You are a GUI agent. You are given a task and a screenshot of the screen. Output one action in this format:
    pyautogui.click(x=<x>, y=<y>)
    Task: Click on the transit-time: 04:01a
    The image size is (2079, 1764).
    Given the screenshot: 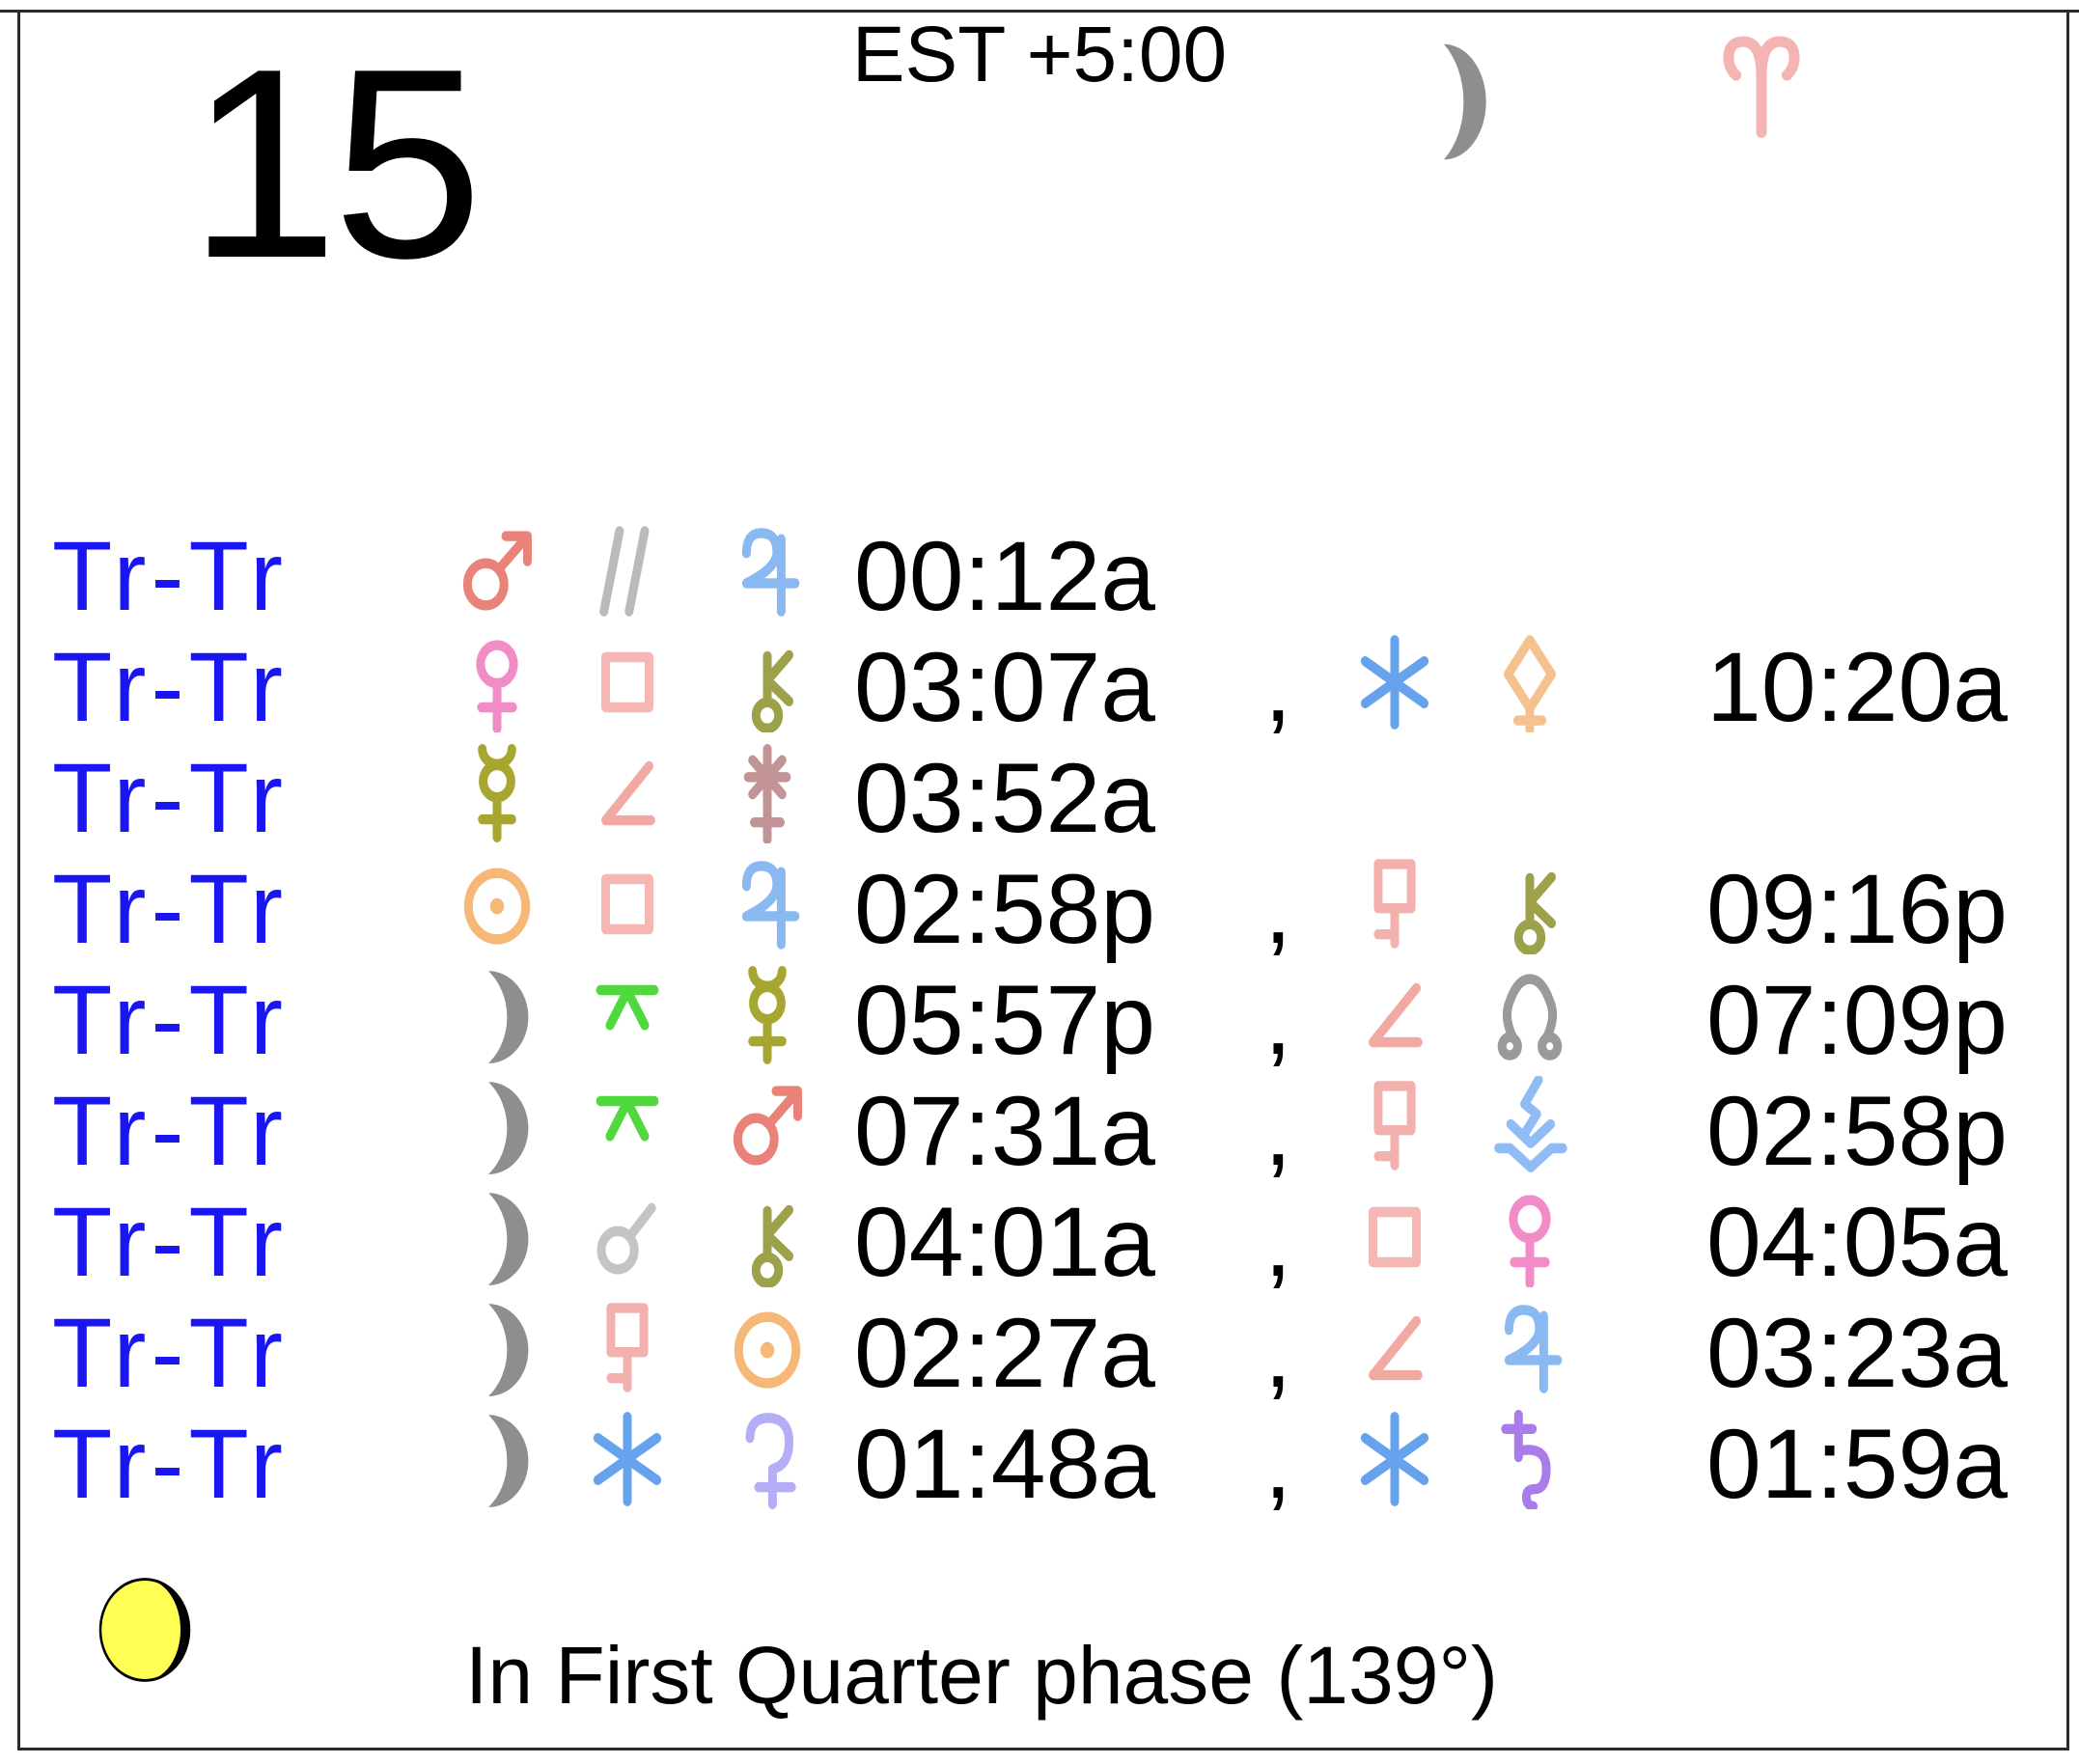 What is the action you would take?
    pyautogui.click(x=1005, y=1242)
    